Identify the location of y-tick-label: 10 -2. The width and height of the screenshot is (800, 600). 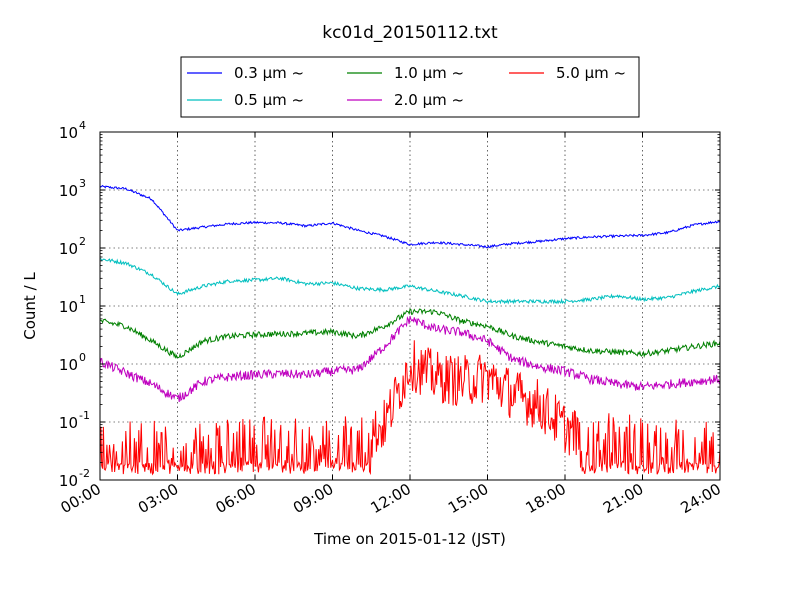
(74, 478).